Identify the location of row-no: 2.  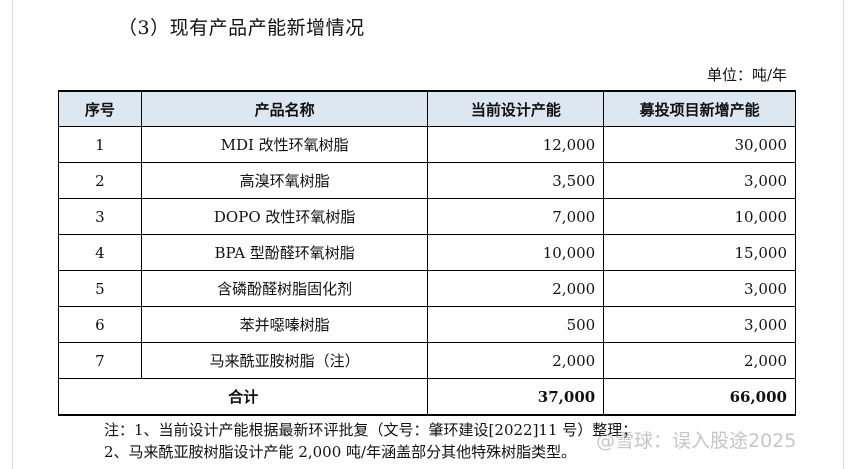
(100, 180).